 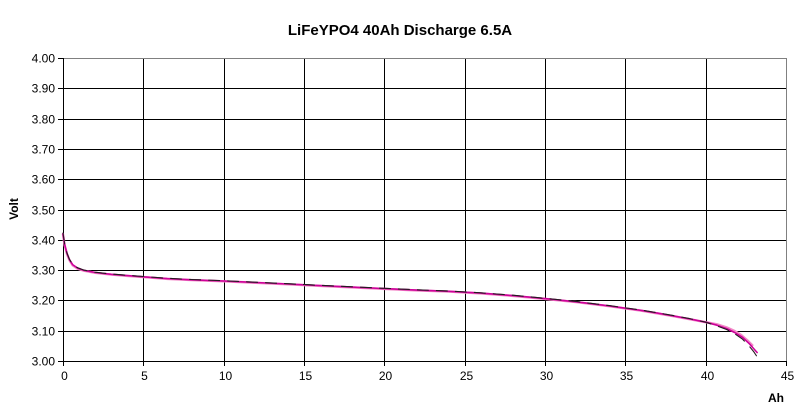 What do you see at coordinates (44, 59) in the screenshot?
I see `y-tick-label: 4.00` at bounding box center [44, 59].